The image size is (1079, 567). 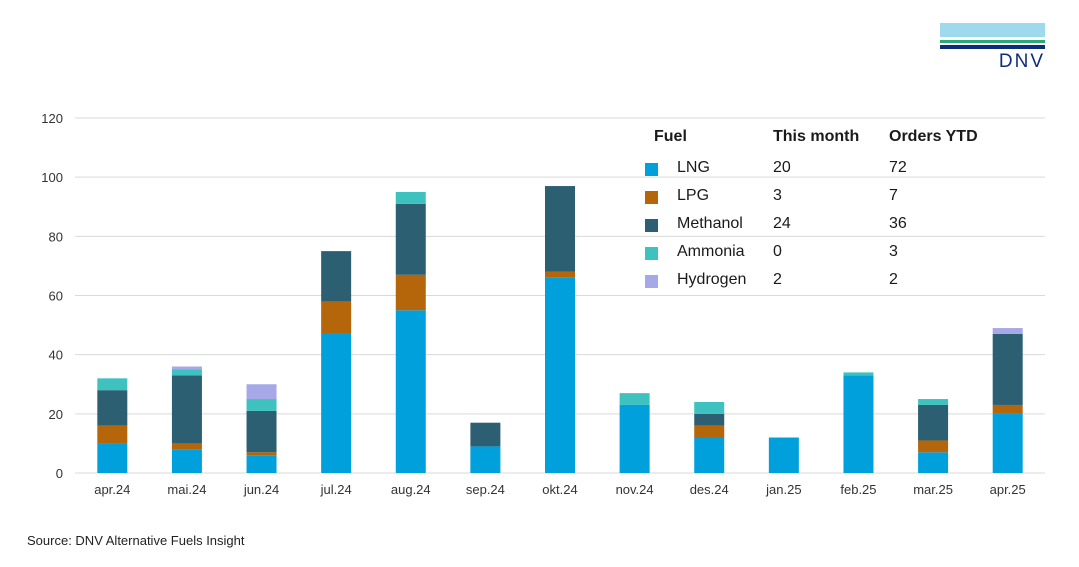 What do you see at coordinates (651, 197) in the screenshot?
I see `legend-swatch-lpg` at bounding box center [651, 197].